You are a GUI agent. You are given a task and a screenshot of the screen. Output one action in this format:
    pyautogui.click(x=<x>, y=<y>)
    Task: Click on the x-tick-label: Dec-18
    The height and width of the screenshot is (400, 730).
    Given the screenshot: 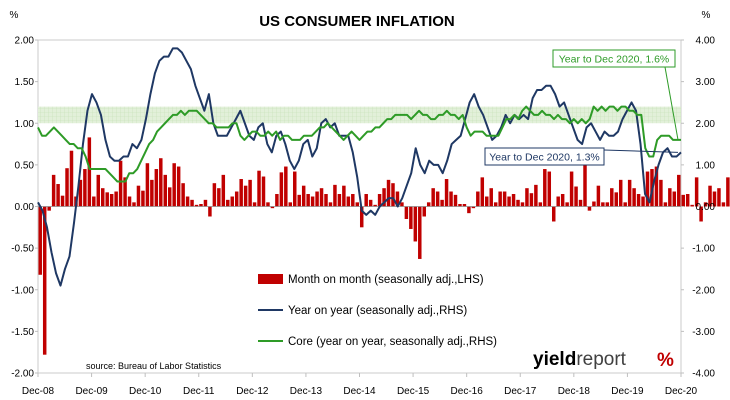 What is the action you would take?
    pyautogui.click(x=574, y=391)
    